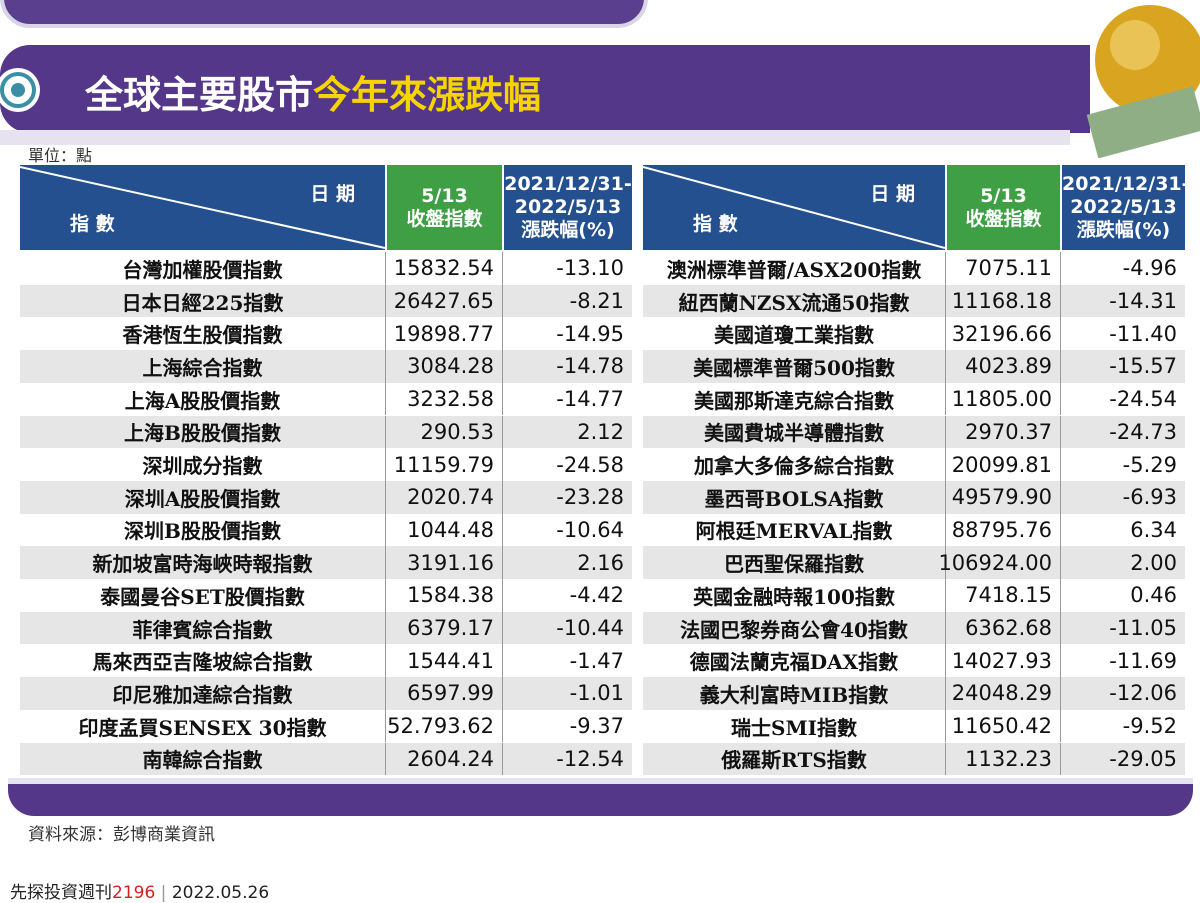 The width and height of the screenshot is (1200, 903). What do you see at coordinates (567, 497) in the screenshot?
I see `change-value: -23.28` at bounding box center [567, 497].